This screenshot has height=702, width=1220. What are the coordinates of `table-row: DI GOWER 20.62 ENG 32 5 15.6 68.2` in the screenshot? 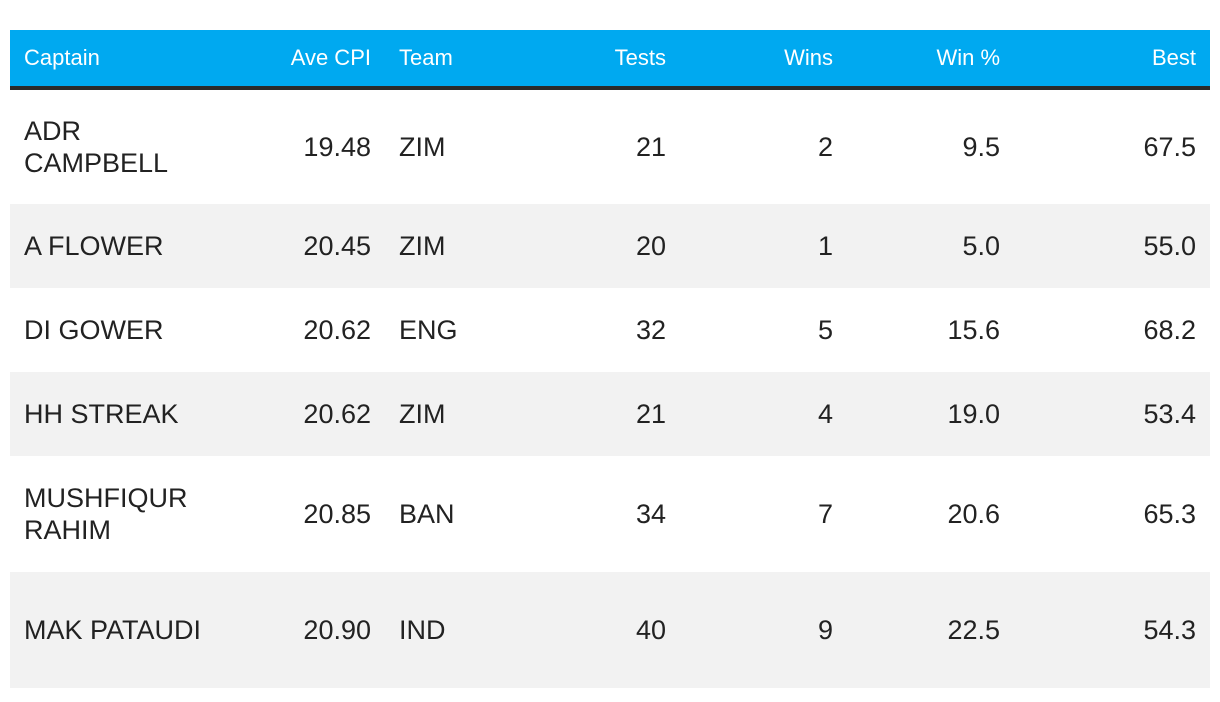 It's located at (610, 330).